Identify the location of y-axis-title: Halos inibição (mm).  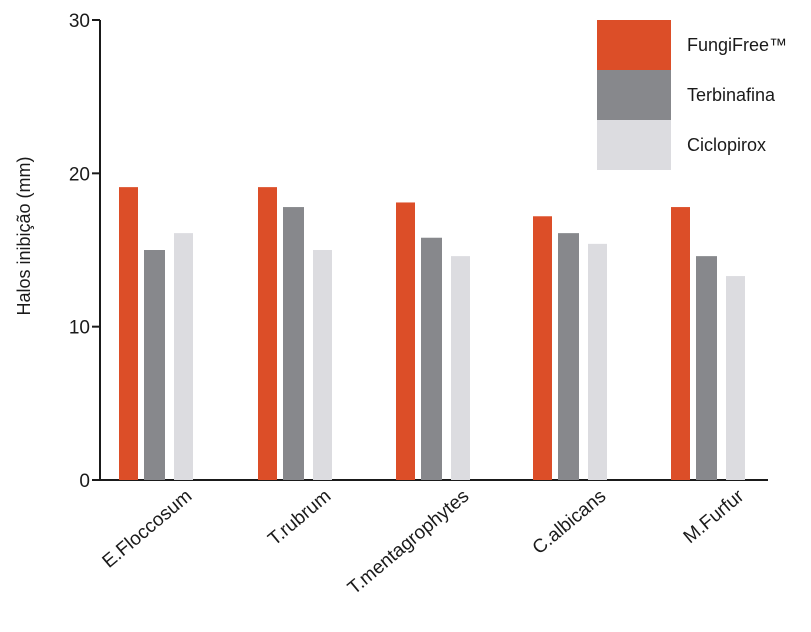
(24, 235).